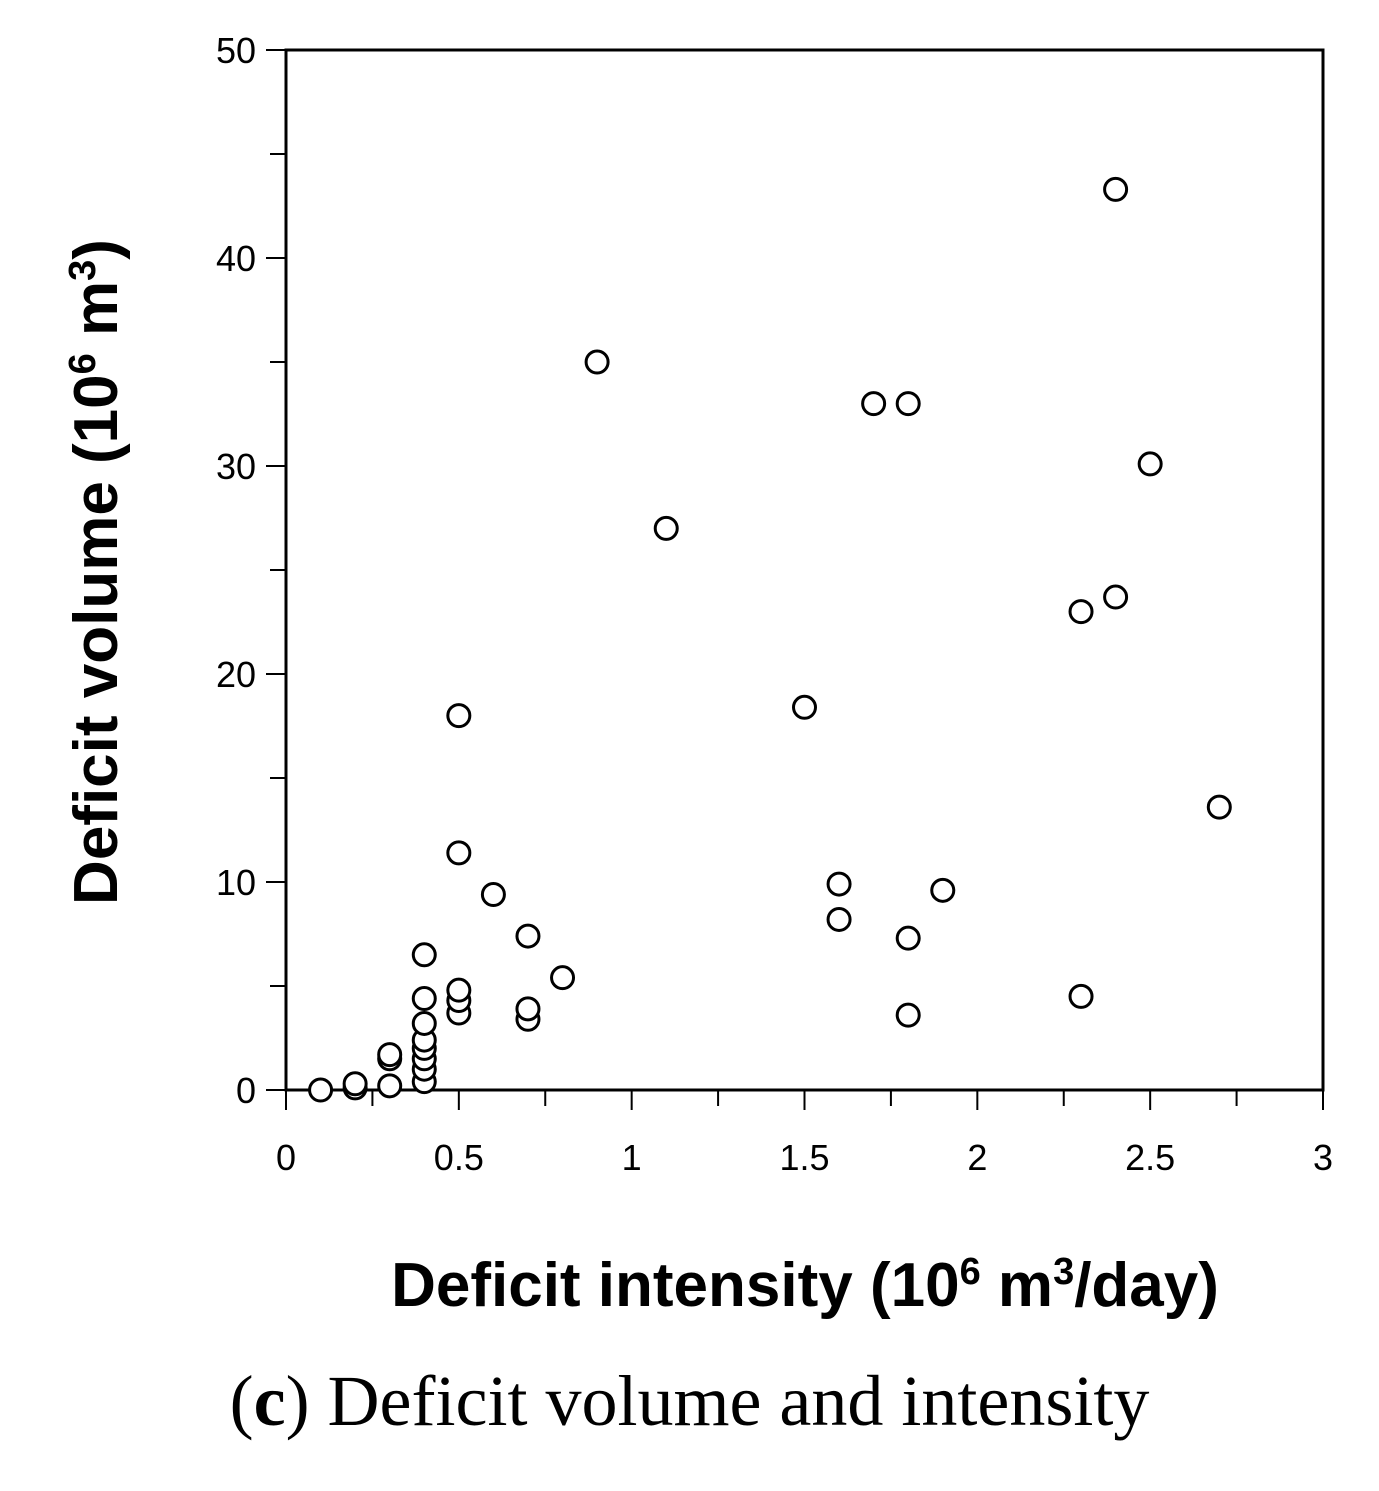 Image resolution: width=1379 pixels, height=1491 pixels. What do you see at coordinates (269, 1401) in the screenshot?
I see `caption-letter: c` at bounding box center [269, 1401].